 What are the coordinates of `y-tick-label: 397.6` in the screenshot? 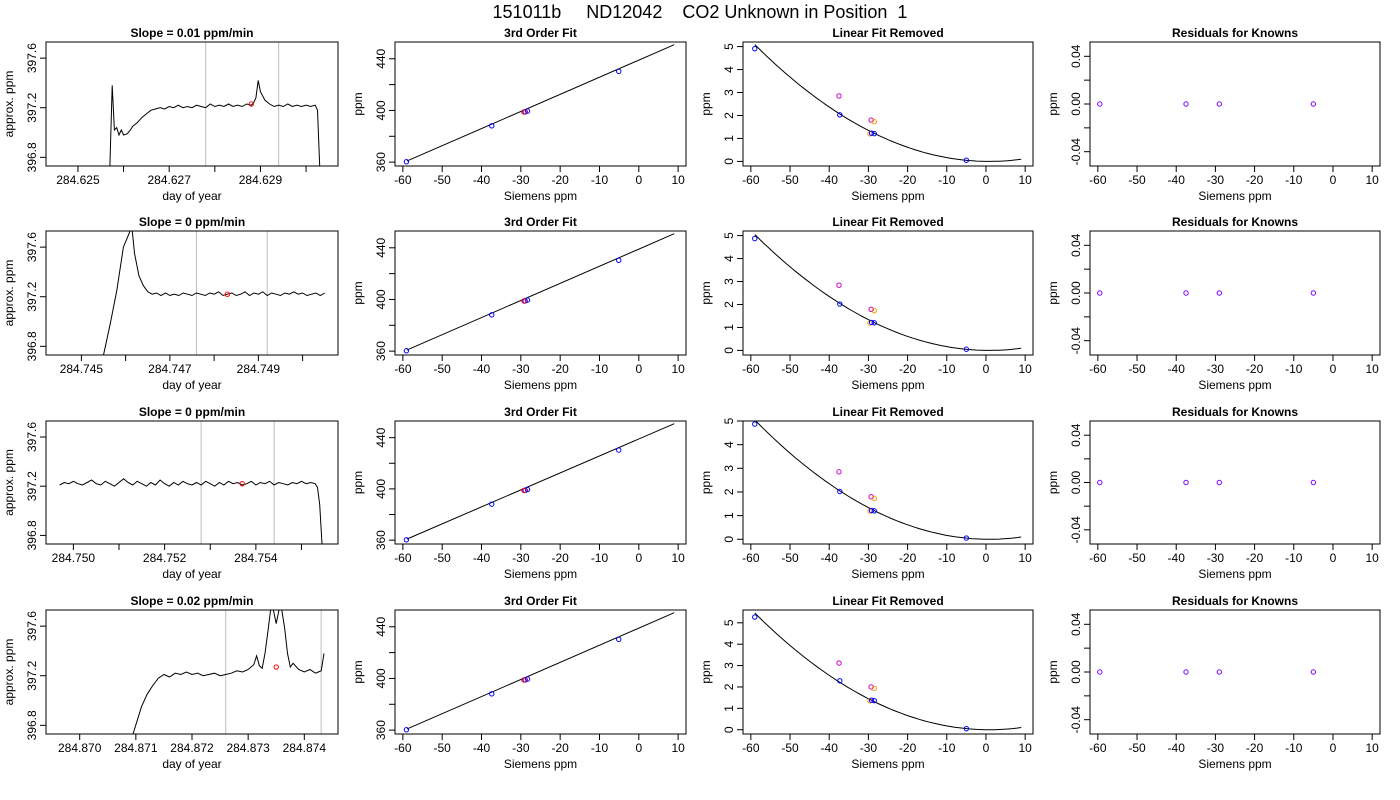 It's located at (32, 626).